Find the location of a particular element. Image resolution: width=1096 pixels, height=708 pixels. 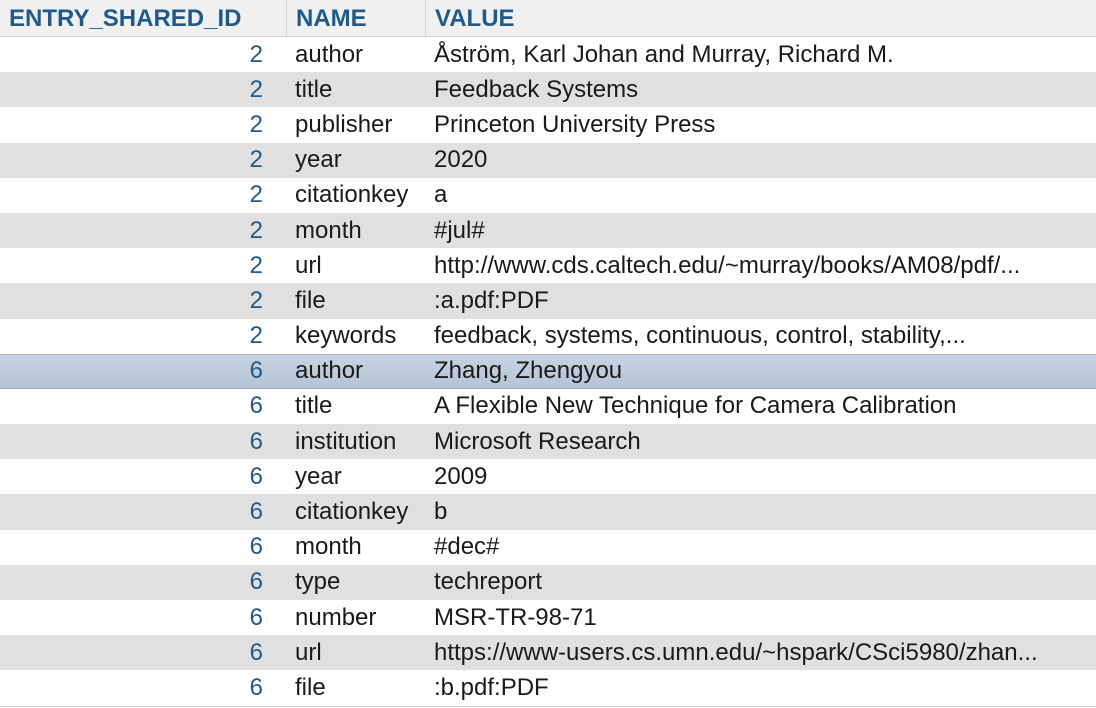

cell-value: :a.pdf:PDF is located at coordinates (491, 300).